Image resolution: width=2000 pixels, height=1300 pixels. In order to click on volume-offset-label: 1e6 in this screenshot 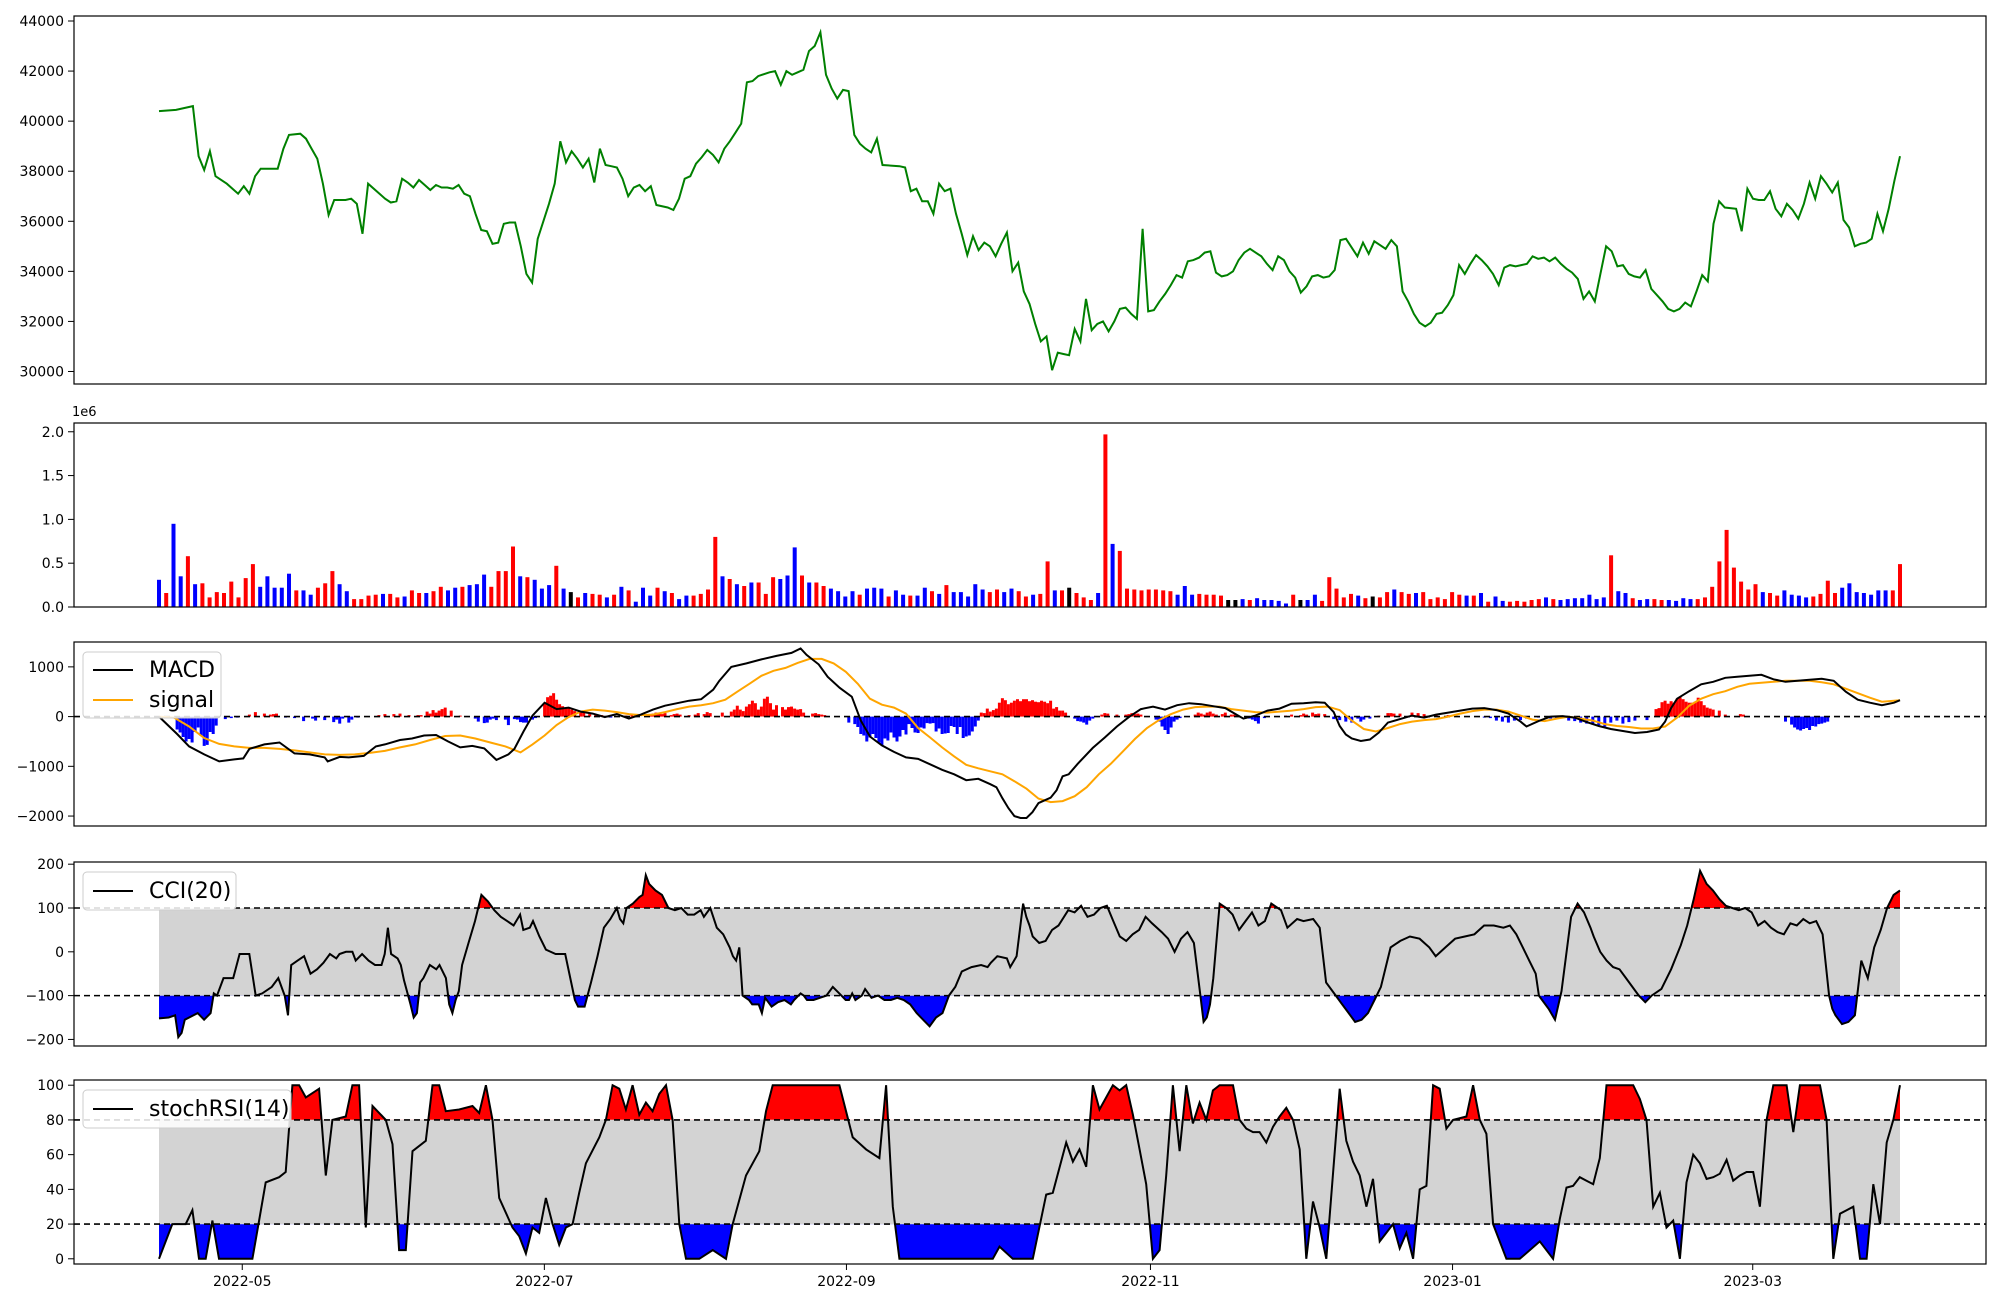, I will do `click(84, 412)`.